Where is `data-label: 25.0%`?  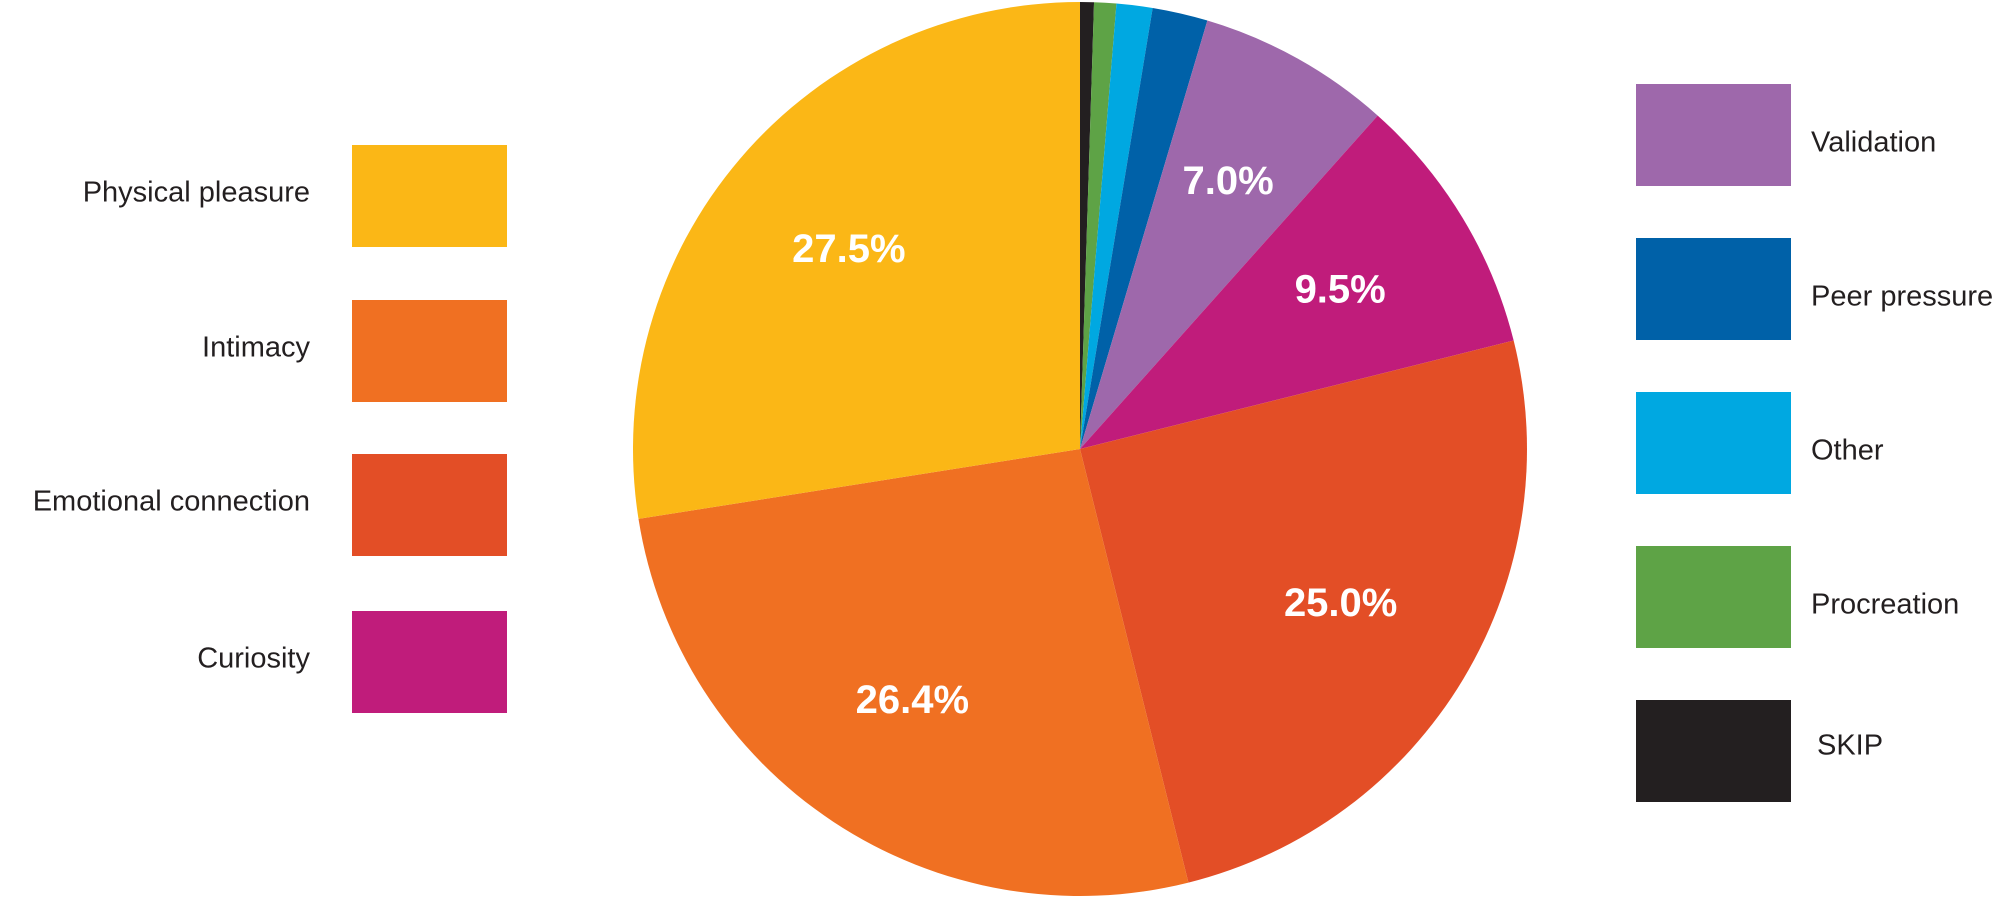
data-label: 25.0% is located at coordinates (1340, 603).